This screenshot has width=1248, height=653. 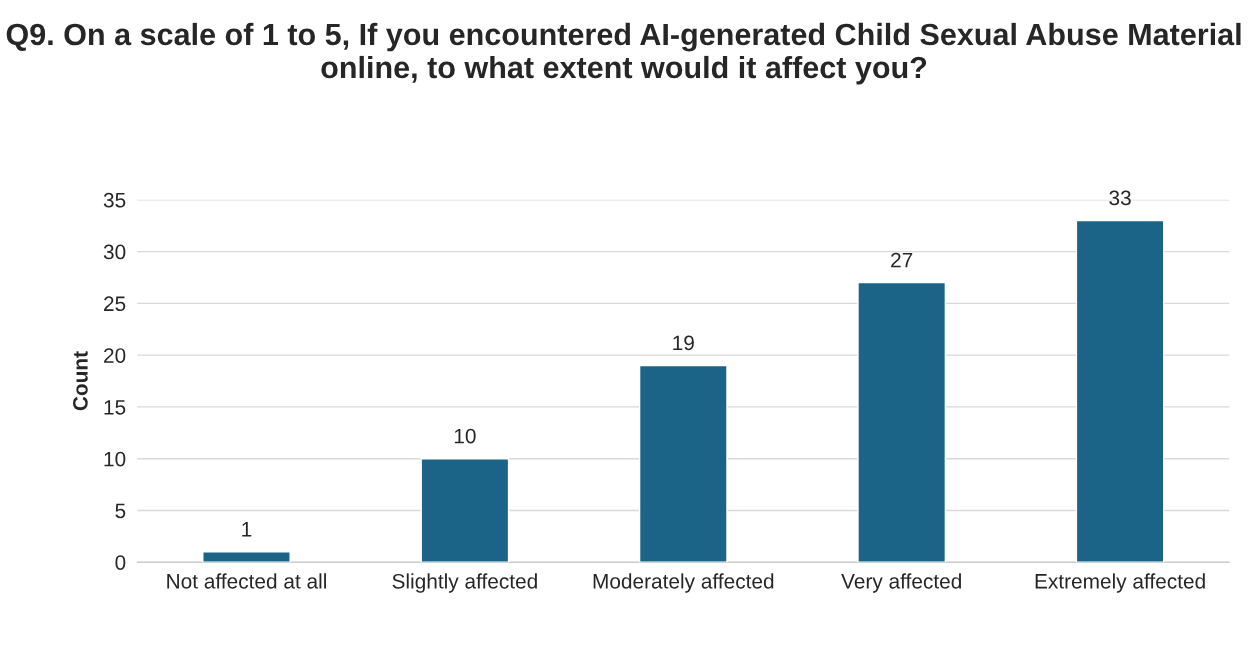 What do you see at coordinates (1120, 583) in the screenshot?
I see `x-tick-label: Extremely affected` at bounding box center [1120, 583].